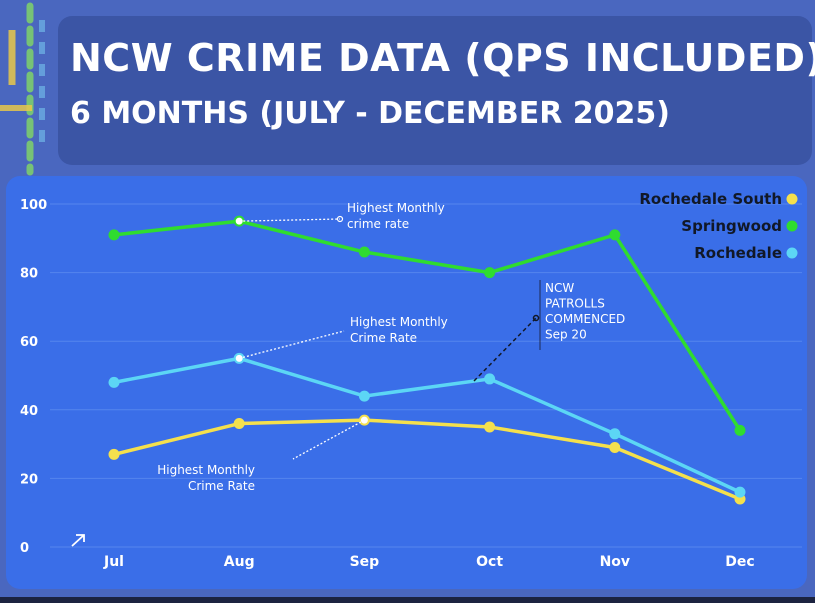 Image resolution: width=815 pixels, height=603 pixels. Describe the element at coordinates (370, 113) in the screenshot. I see `page-subtitle: 6 MONTHS (JULY - DECEMBER 2025)` at that location.